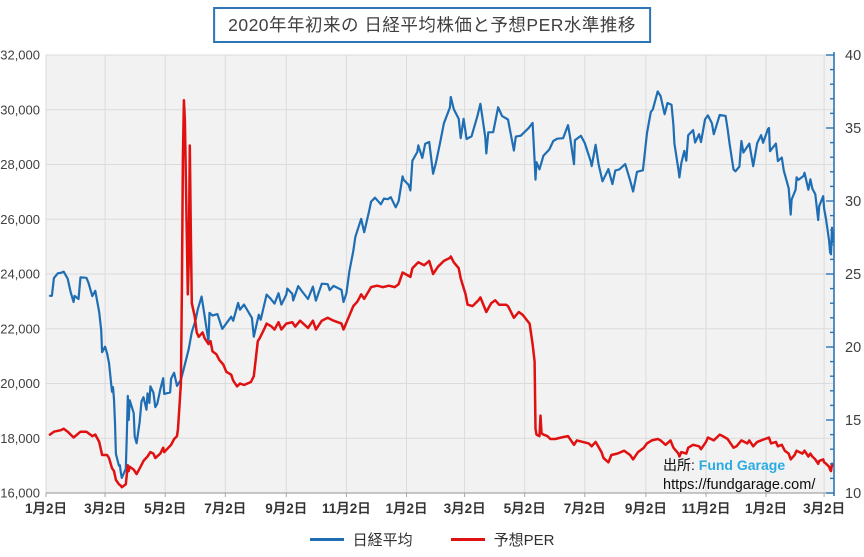 The height and width of the screenshot is (557, 864). What do you see at coordinates (524, 540) in the screenshot?
I see `legend-label-per: 予想PER` at bounding box center [524, 540].